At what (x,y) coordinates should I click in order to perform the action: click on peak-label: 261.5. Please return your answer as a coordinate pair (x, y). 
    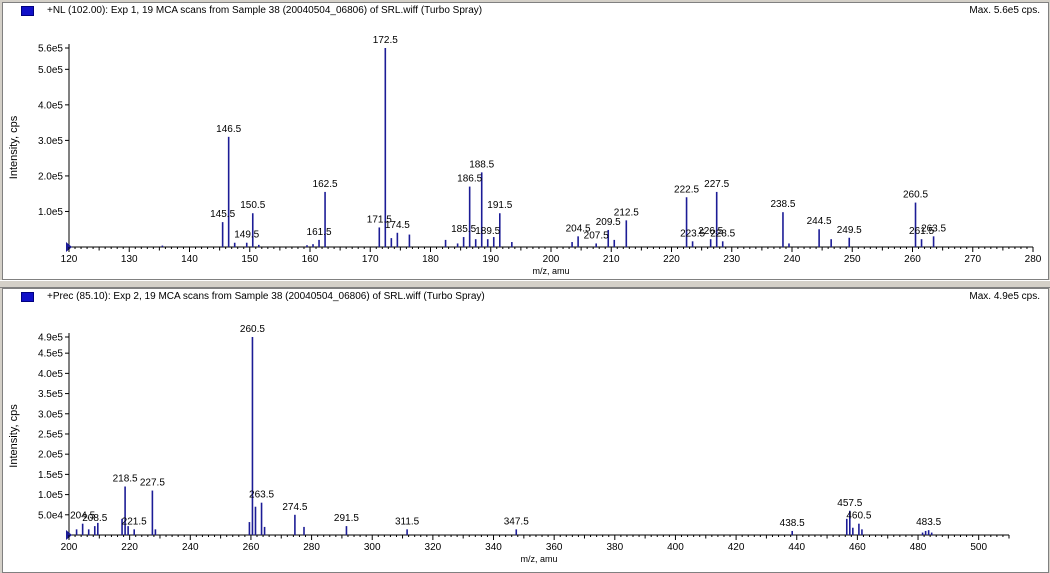
    Looking at the image, I should click on (921, 231).